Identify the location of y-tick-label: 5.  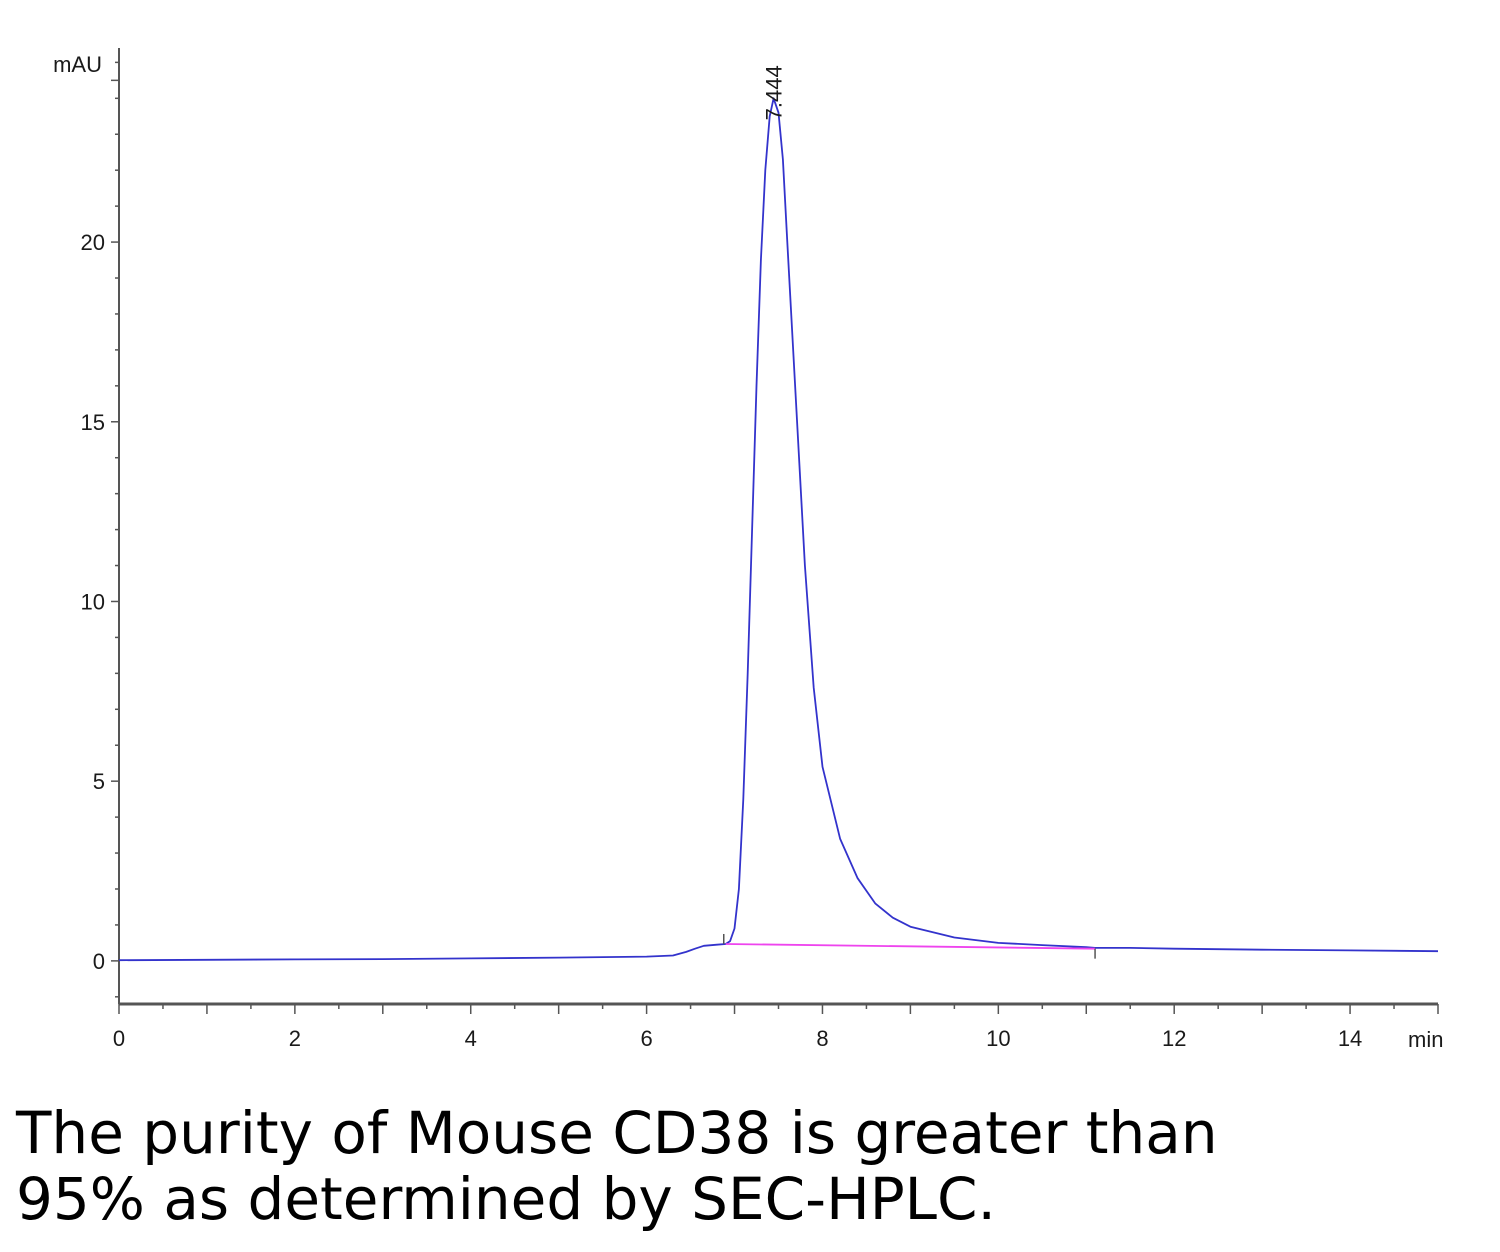
(99, 781).